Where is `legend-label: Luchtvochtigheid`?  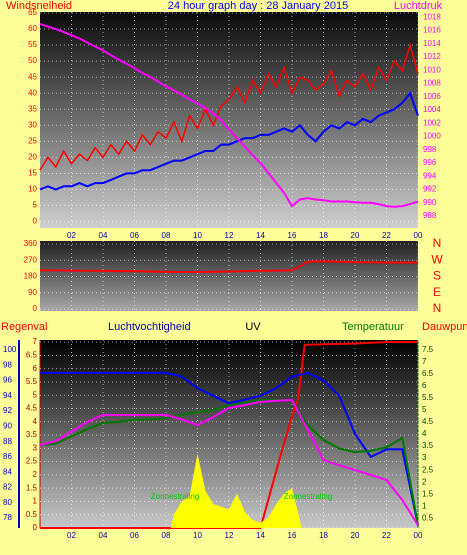
legend-label: Luchtvochtigheid is located at coordinates (149, 327).